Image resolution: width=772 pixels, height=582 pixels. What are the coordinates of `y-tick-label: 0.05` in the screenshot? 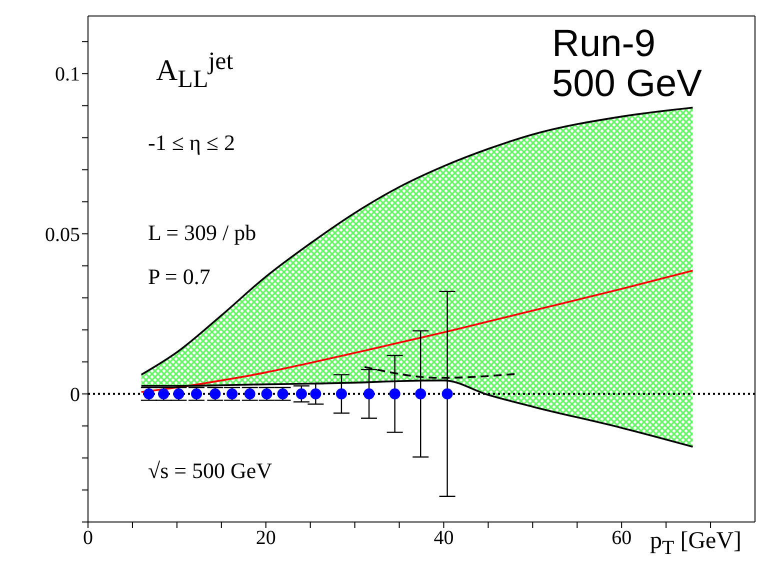 It's located at (62, 235).